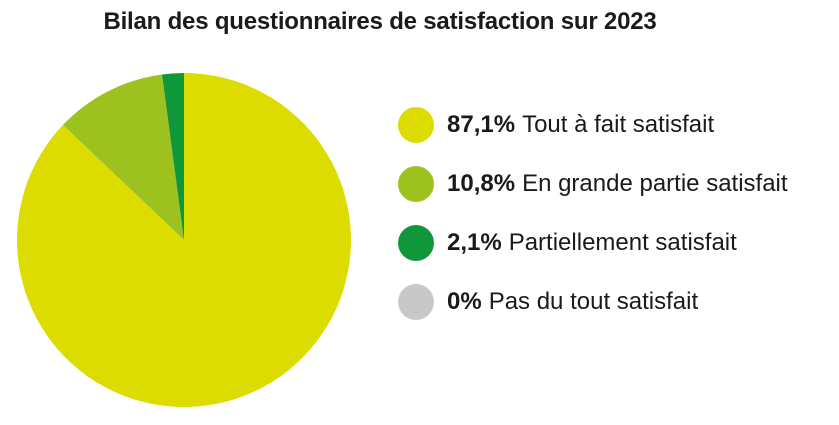 This screenshot has height=425, width=839. I want to click on legend-item-tout-a-fait-satisfait: 87,1% Tout à fait satisfait, so click(593, 125).